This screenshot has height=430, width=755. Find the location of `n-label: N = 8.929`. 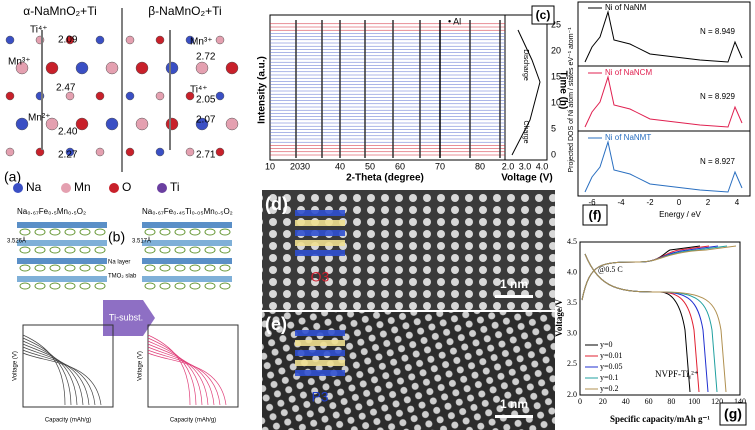

n-label: N = 8.929 is located at coordinates (717, 96).